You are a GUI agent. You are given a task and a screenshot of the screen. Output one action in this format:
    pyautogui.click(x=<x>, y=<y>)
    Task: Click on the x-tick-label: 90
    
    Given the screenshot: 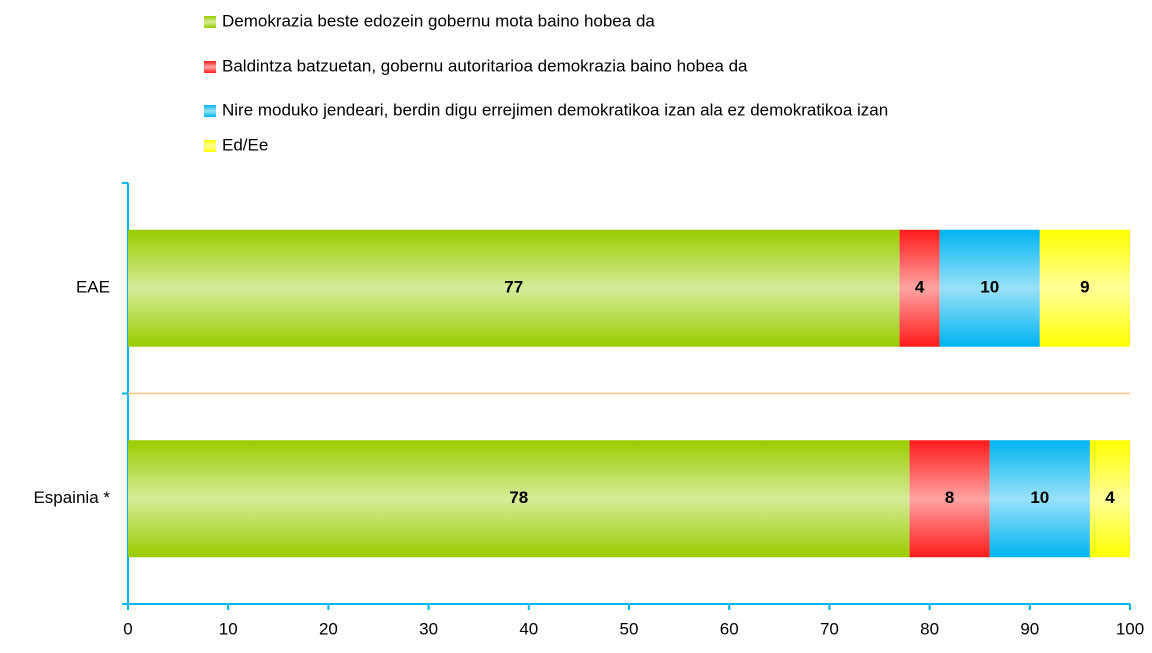 What is the action you would take?
    pyautogui.click(x=1029, y=628)
    